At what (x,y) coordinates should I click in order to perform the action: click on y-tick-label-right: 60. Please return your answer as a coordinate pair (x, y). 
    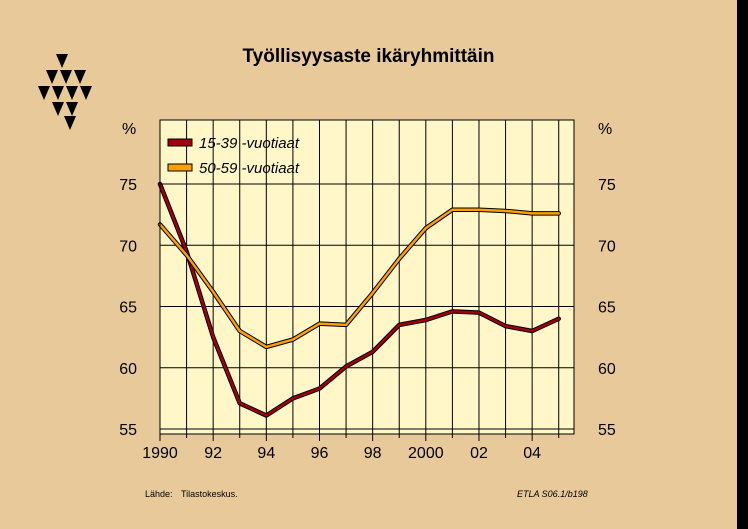
    Looking at the image, I should click on (607, 369).